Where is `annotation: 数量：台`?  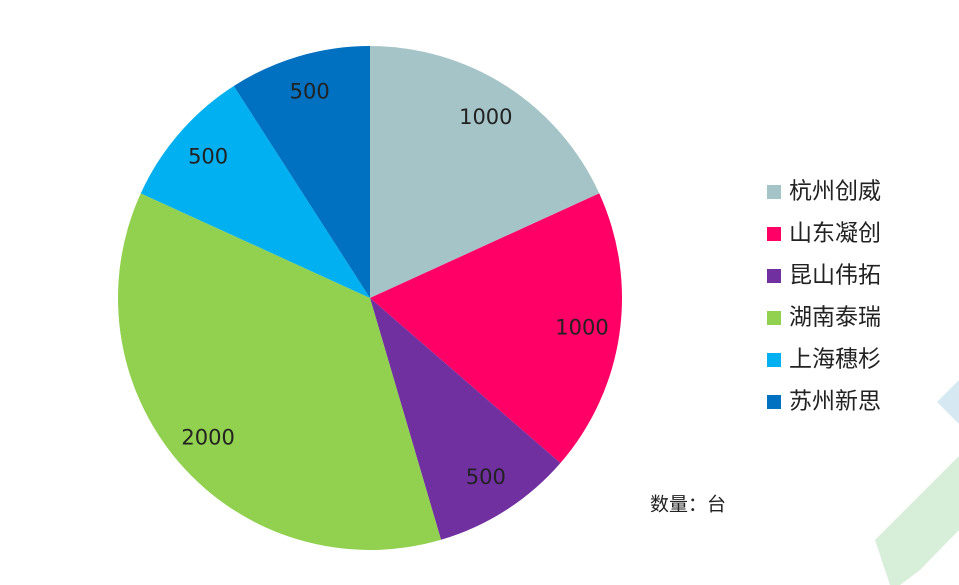
annotation: 数量：台 is located at coordinates (688, 505).